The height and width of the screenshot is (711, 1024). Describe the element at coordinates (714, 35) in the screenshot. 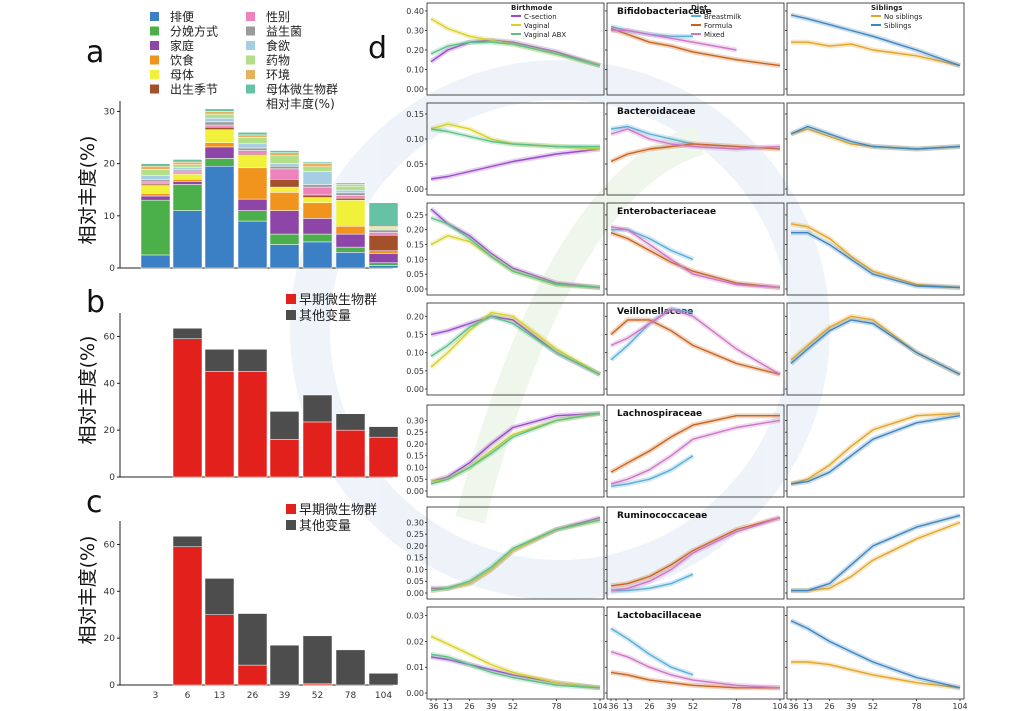

I see `legend-label: Mixed` at that location.